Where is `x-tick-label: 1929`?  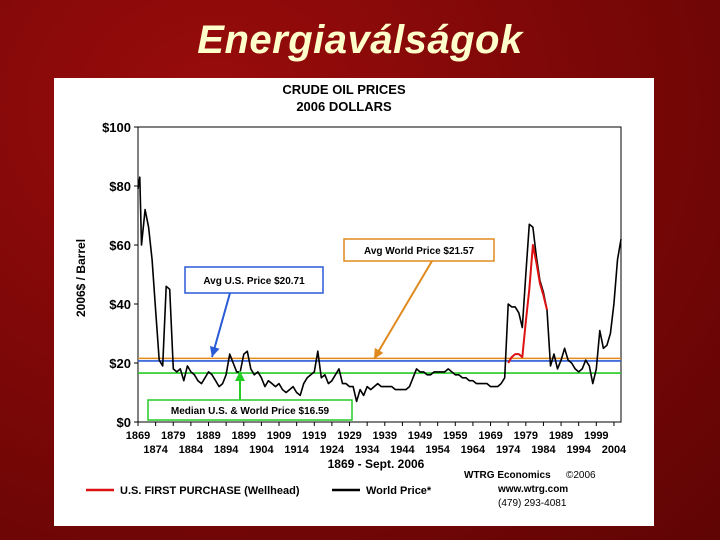 x-tick-label: 1929 is located at coordinates (349, 436).